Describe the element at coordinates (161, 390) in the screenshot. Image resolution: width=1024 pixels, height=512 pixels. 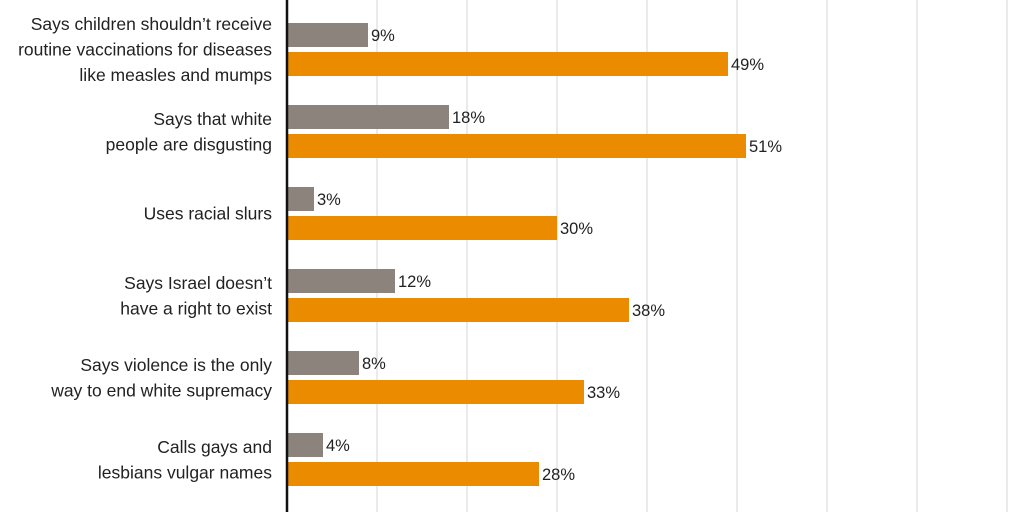
I see `category-label-line: way to end white supremacy` at that location.